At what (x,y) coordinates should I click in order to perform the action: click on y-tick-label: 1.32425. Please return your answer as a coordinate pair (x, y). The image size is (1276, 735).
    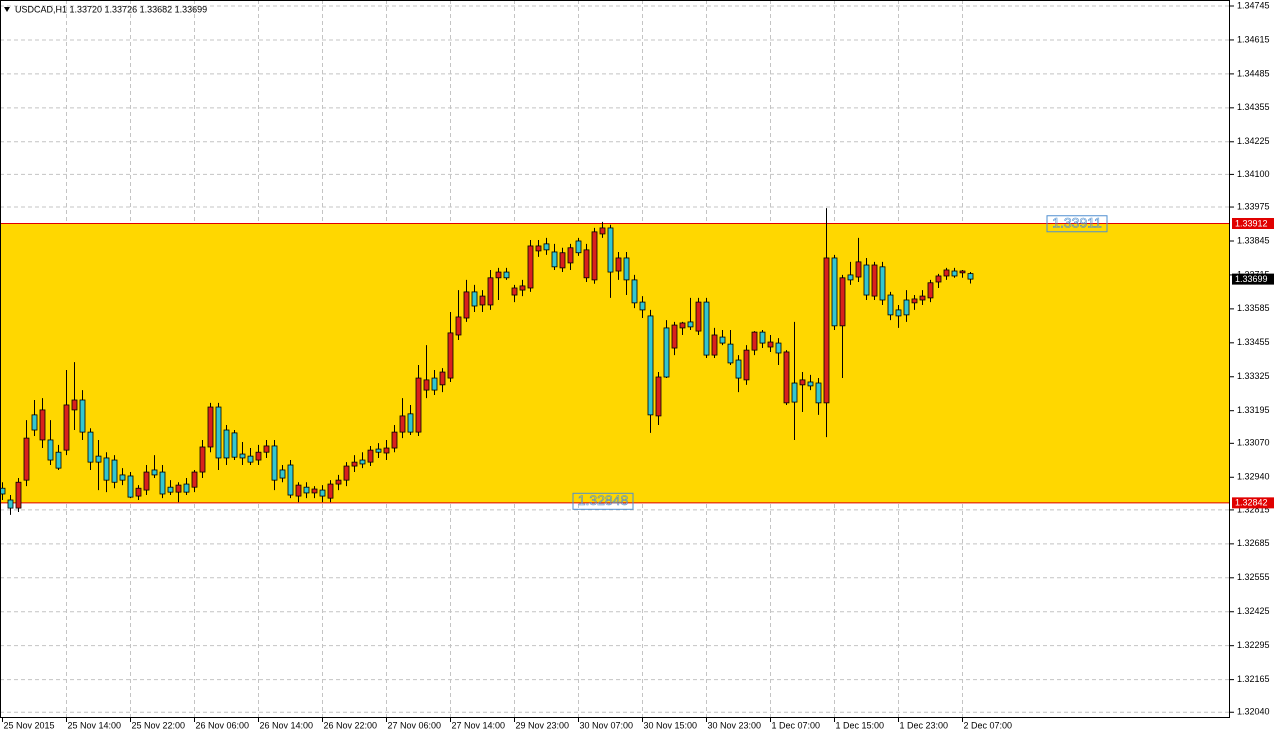
    Looking at the image, I should click on (1253, 611).